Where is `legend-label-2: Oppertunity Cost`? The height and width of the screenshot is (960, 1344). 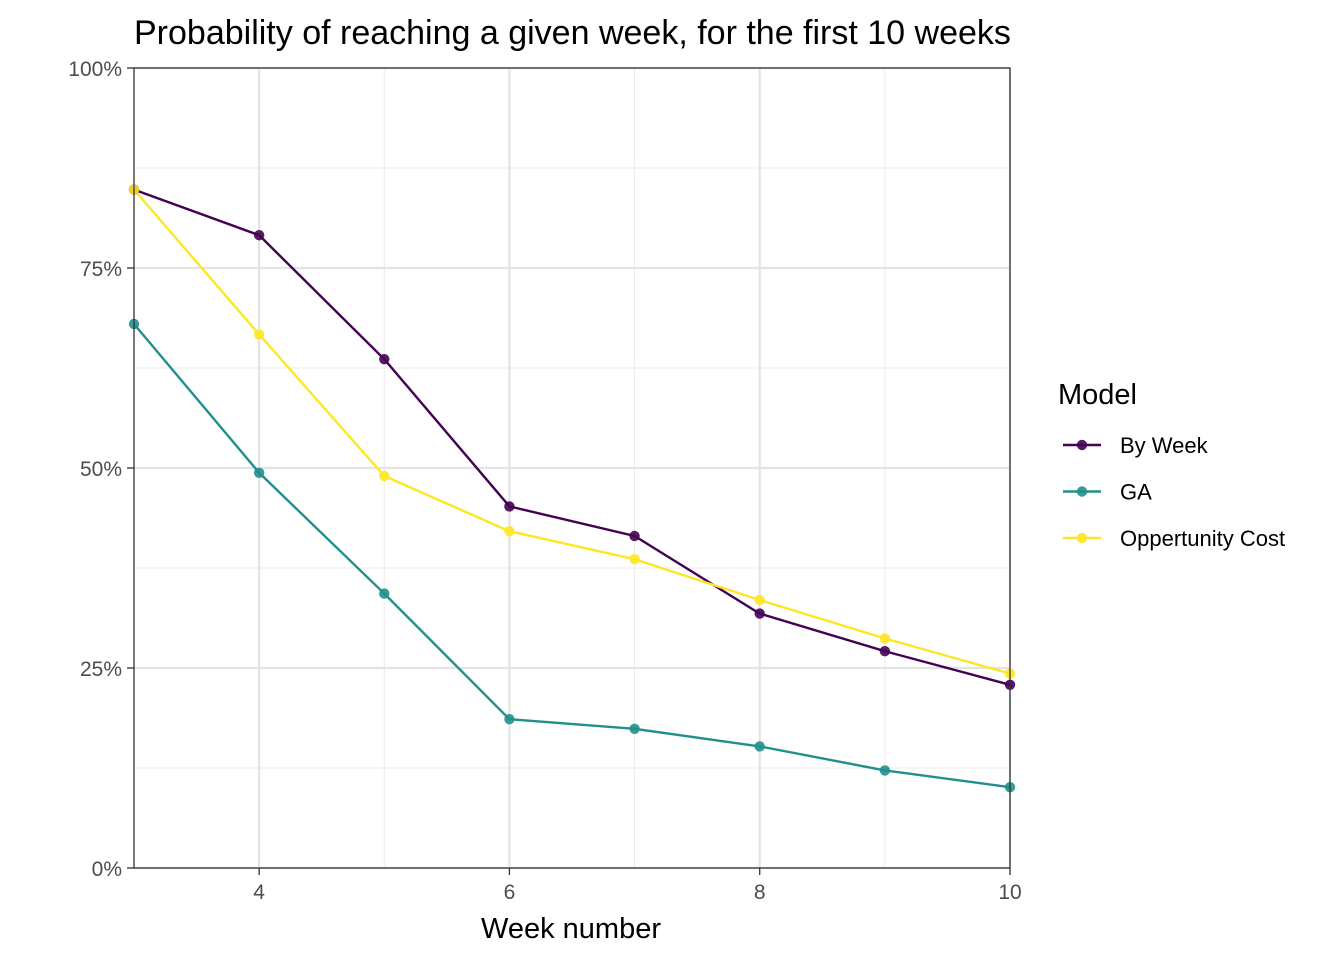
legend-label-2: Oppertunity Cost is located at coordinates (1202, 538).